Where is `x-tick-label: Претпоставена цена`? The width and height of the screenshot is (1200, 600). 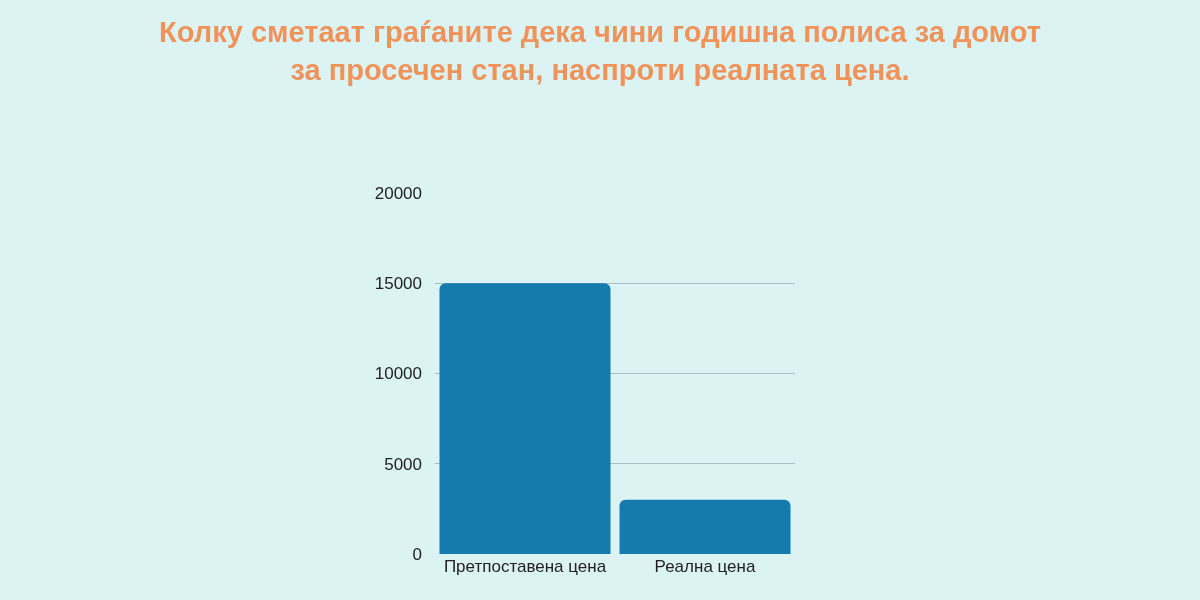 x-tick-label: Претпоставена цена is located at coordinates (525, 566).